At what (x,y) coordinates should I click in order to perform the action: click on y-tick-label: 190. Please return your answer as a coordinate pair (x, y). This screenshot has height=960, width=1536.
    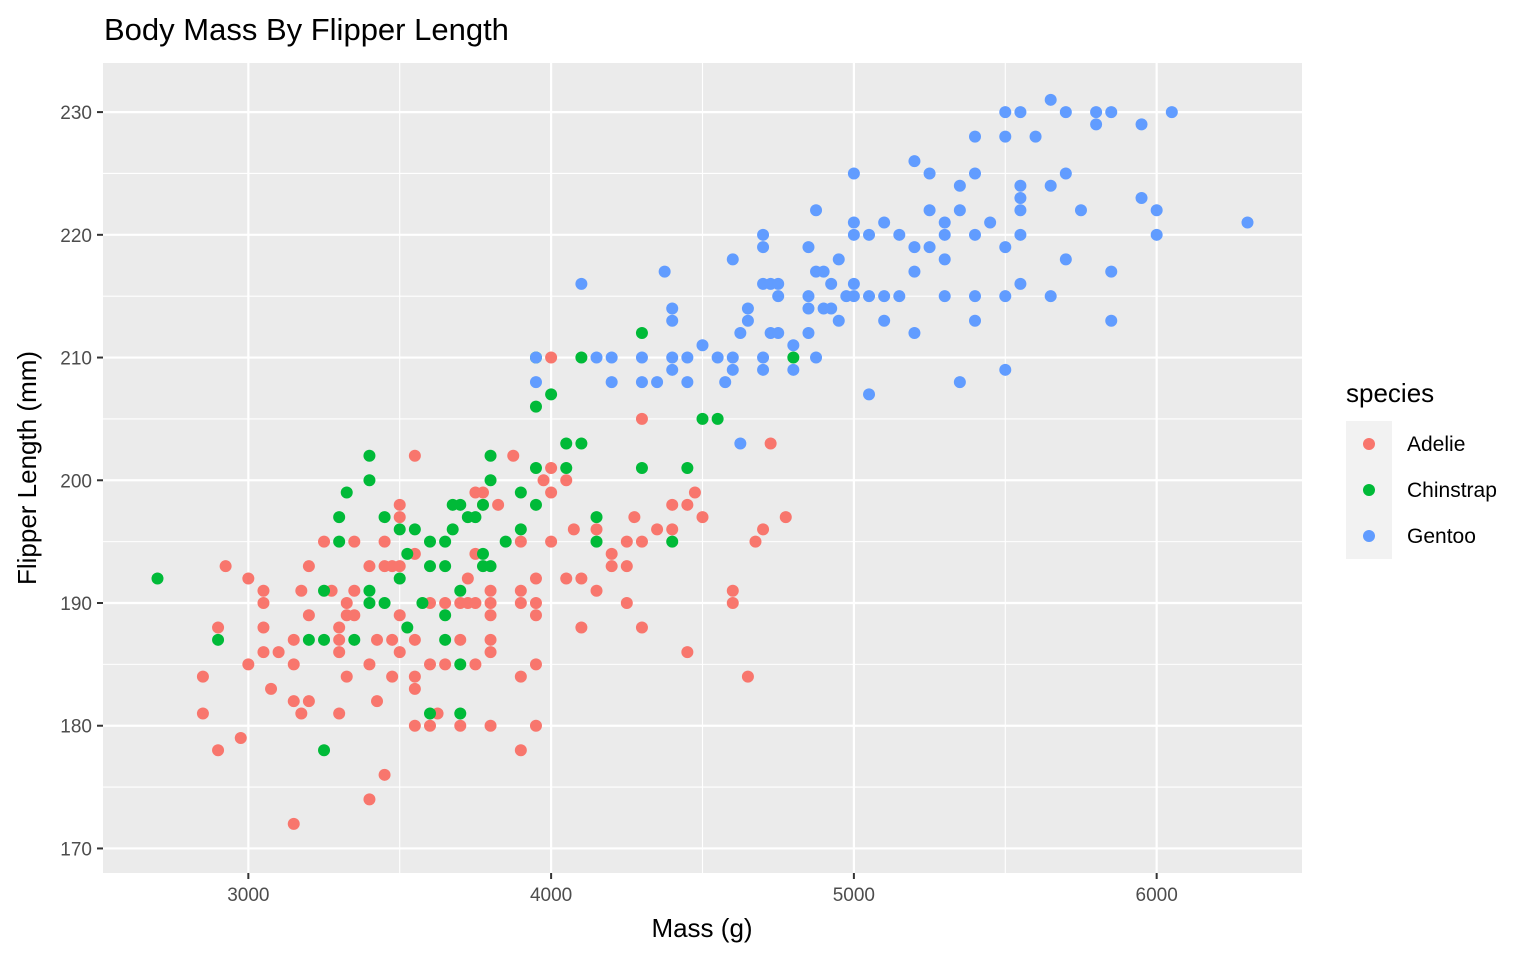
    Looking at the image, I should click on (76, 604).